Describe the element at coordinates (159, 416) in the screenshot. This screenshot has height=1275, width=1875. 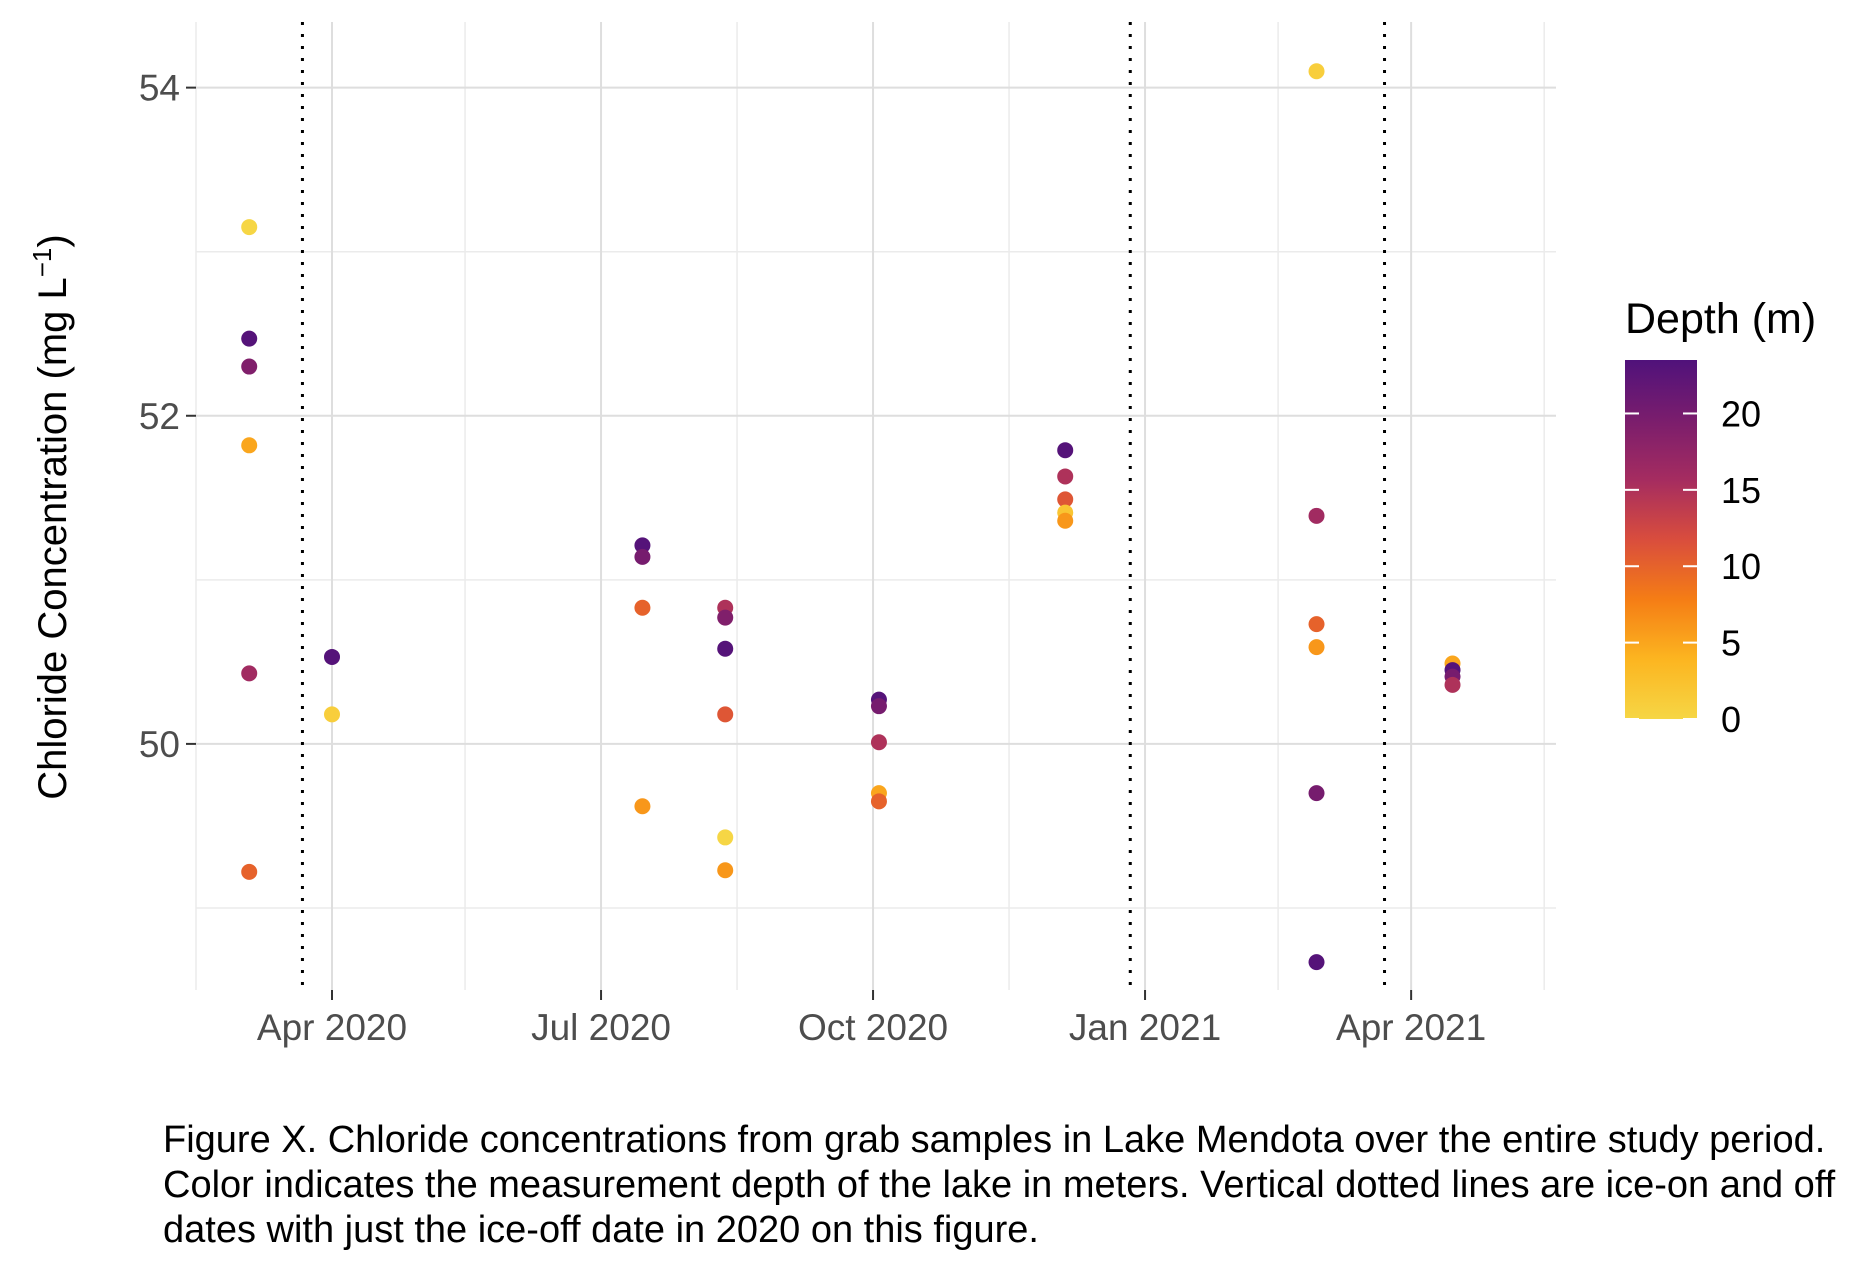
I see `y-tick-label: 52` at that location.